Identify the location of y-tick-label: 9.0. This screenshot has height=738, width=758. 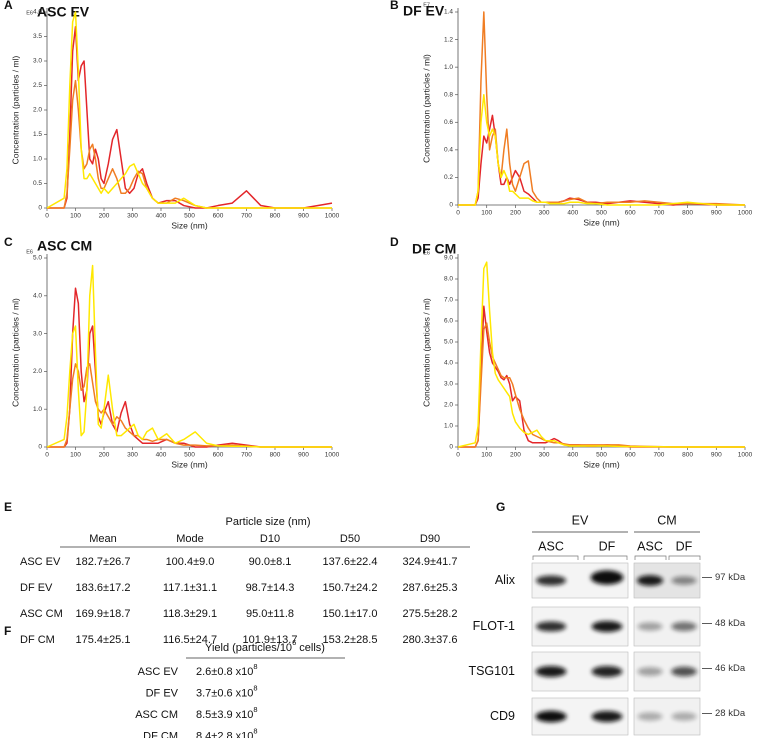
(448, 258).